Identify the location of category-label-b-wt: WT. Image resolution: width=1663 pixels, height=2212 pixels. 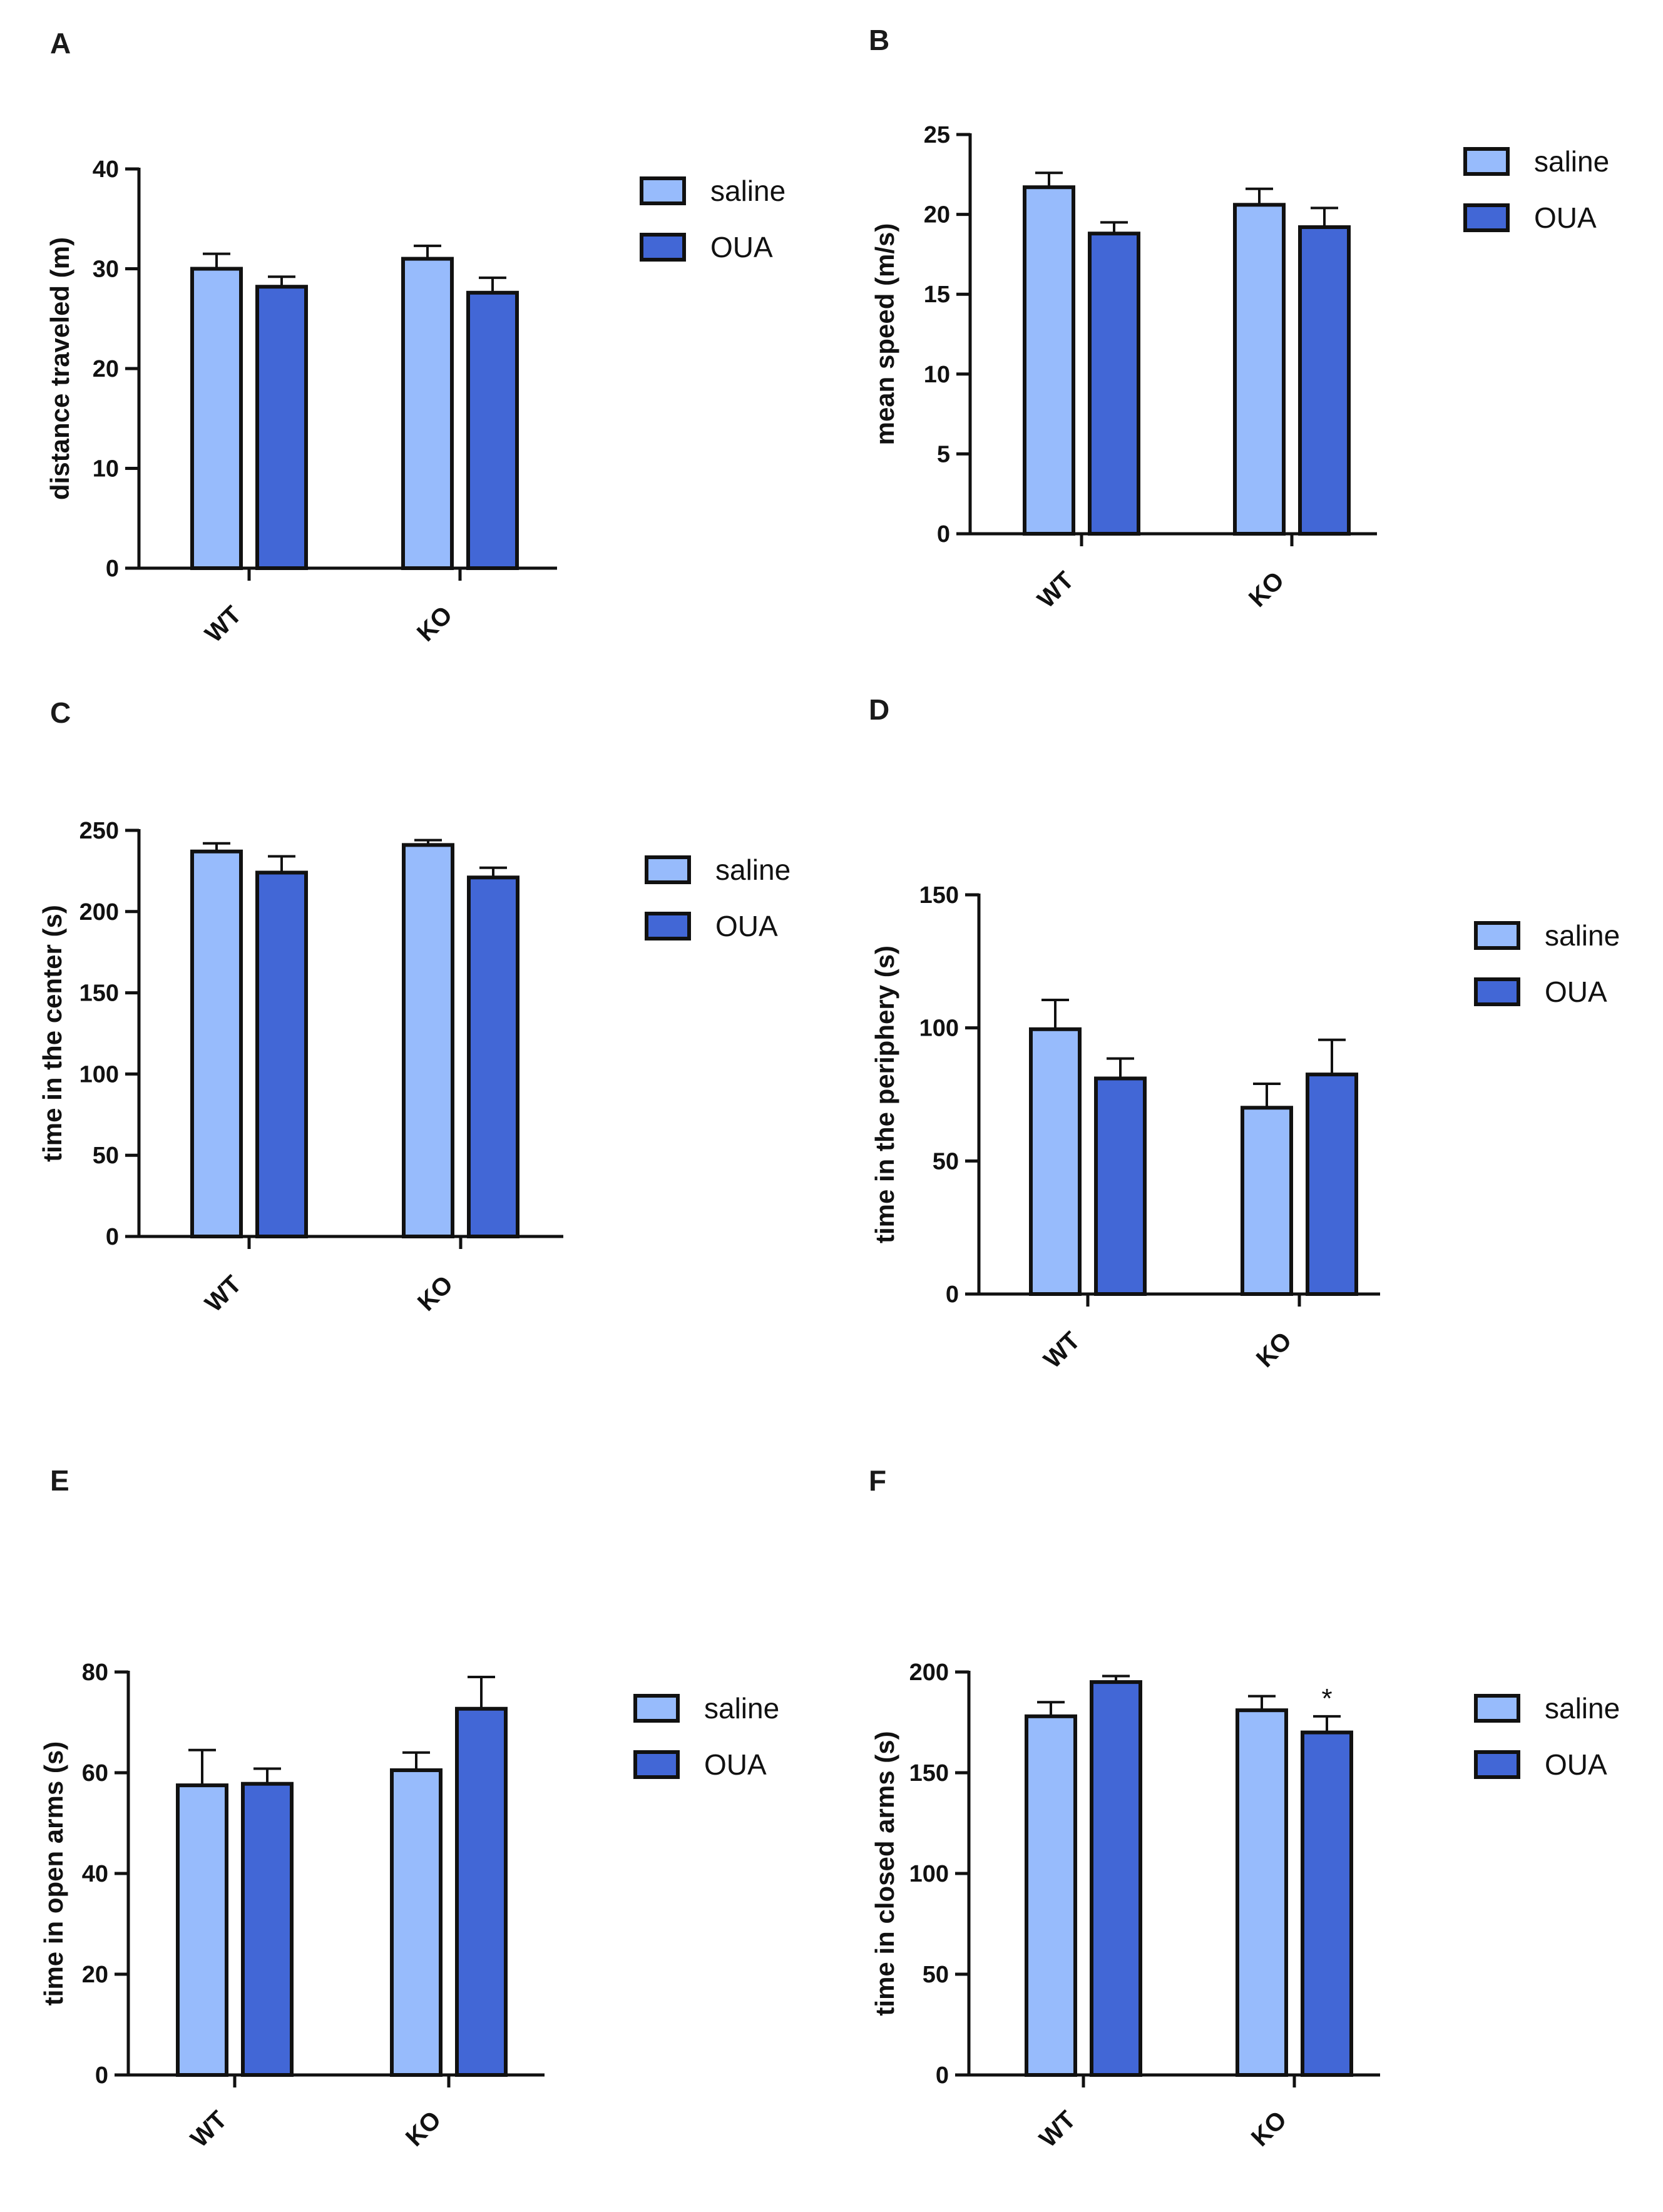
(1055, 589).